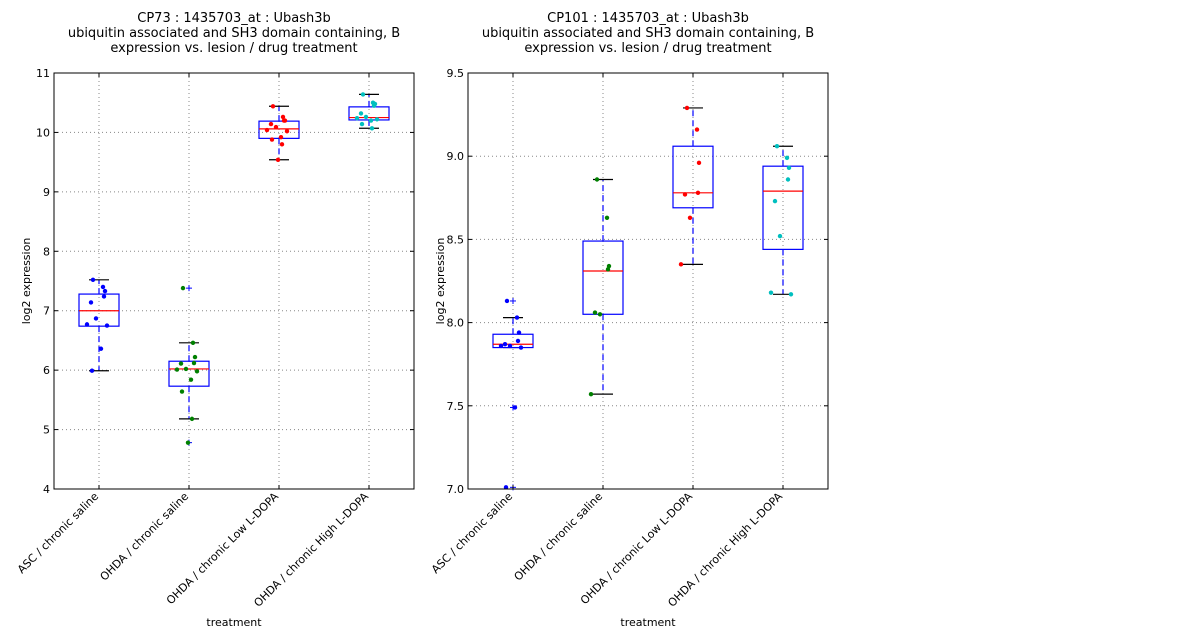 This screenshot has height=640, width=1200. What do you see at coordinates (456, 156) in the screenshot?
I see `y-tick-label: 9.0` at bounding box center [456, 156].